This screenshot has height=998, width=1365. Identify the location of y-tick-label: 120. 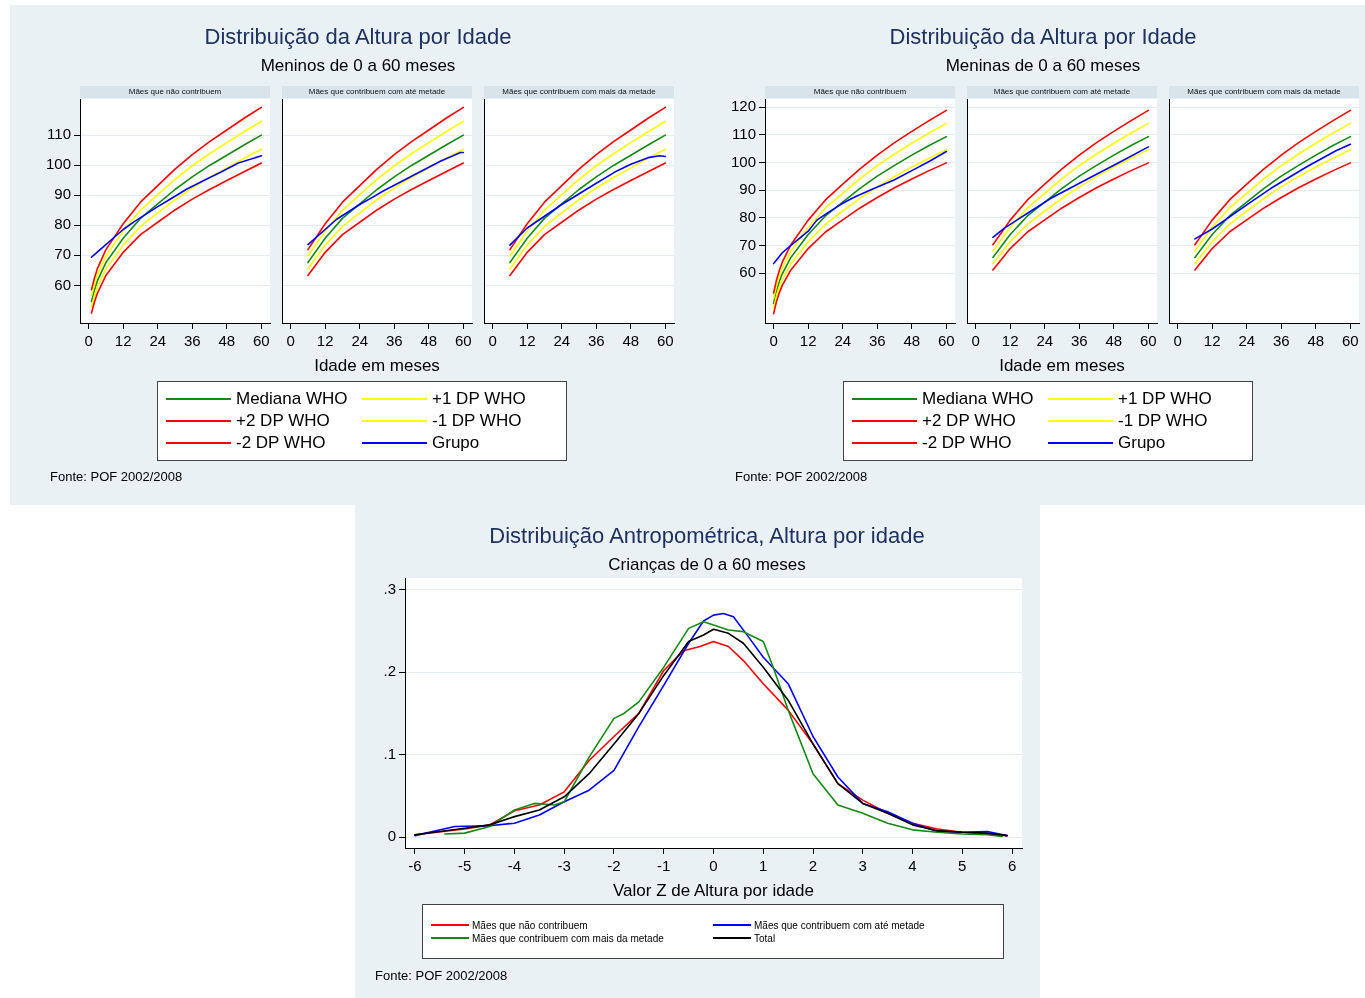
(743, 106).